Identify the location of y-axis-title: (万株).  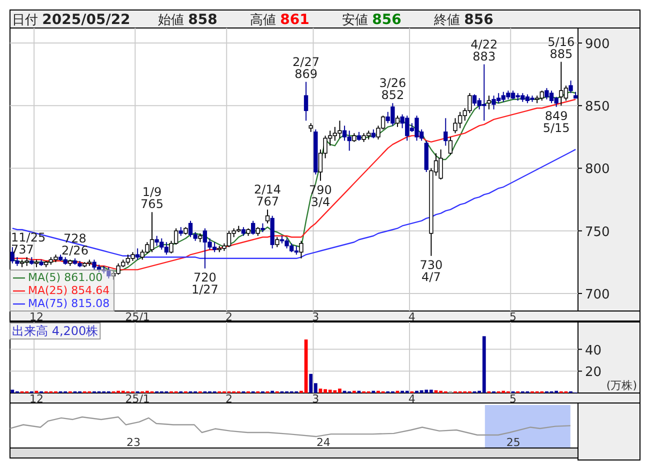
(621, 385).